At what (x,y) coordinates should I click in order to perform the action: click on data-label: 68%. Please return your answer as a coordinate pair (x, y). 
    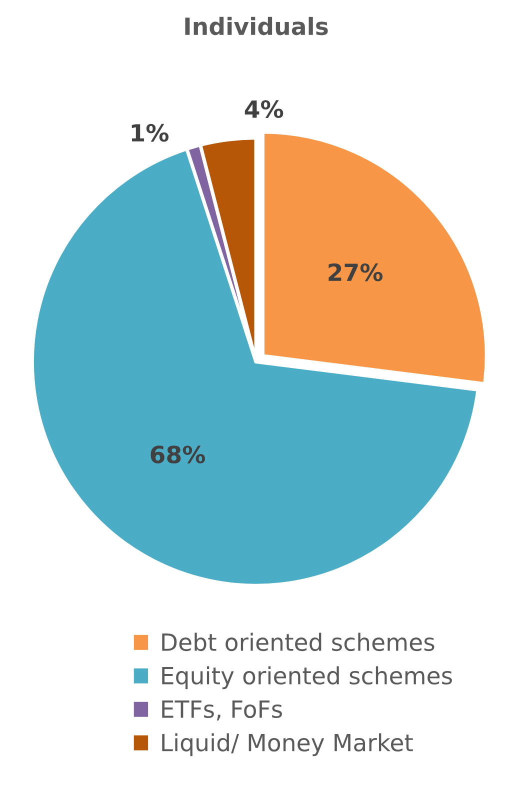
    Looking at the image, I should click on (178, 455).